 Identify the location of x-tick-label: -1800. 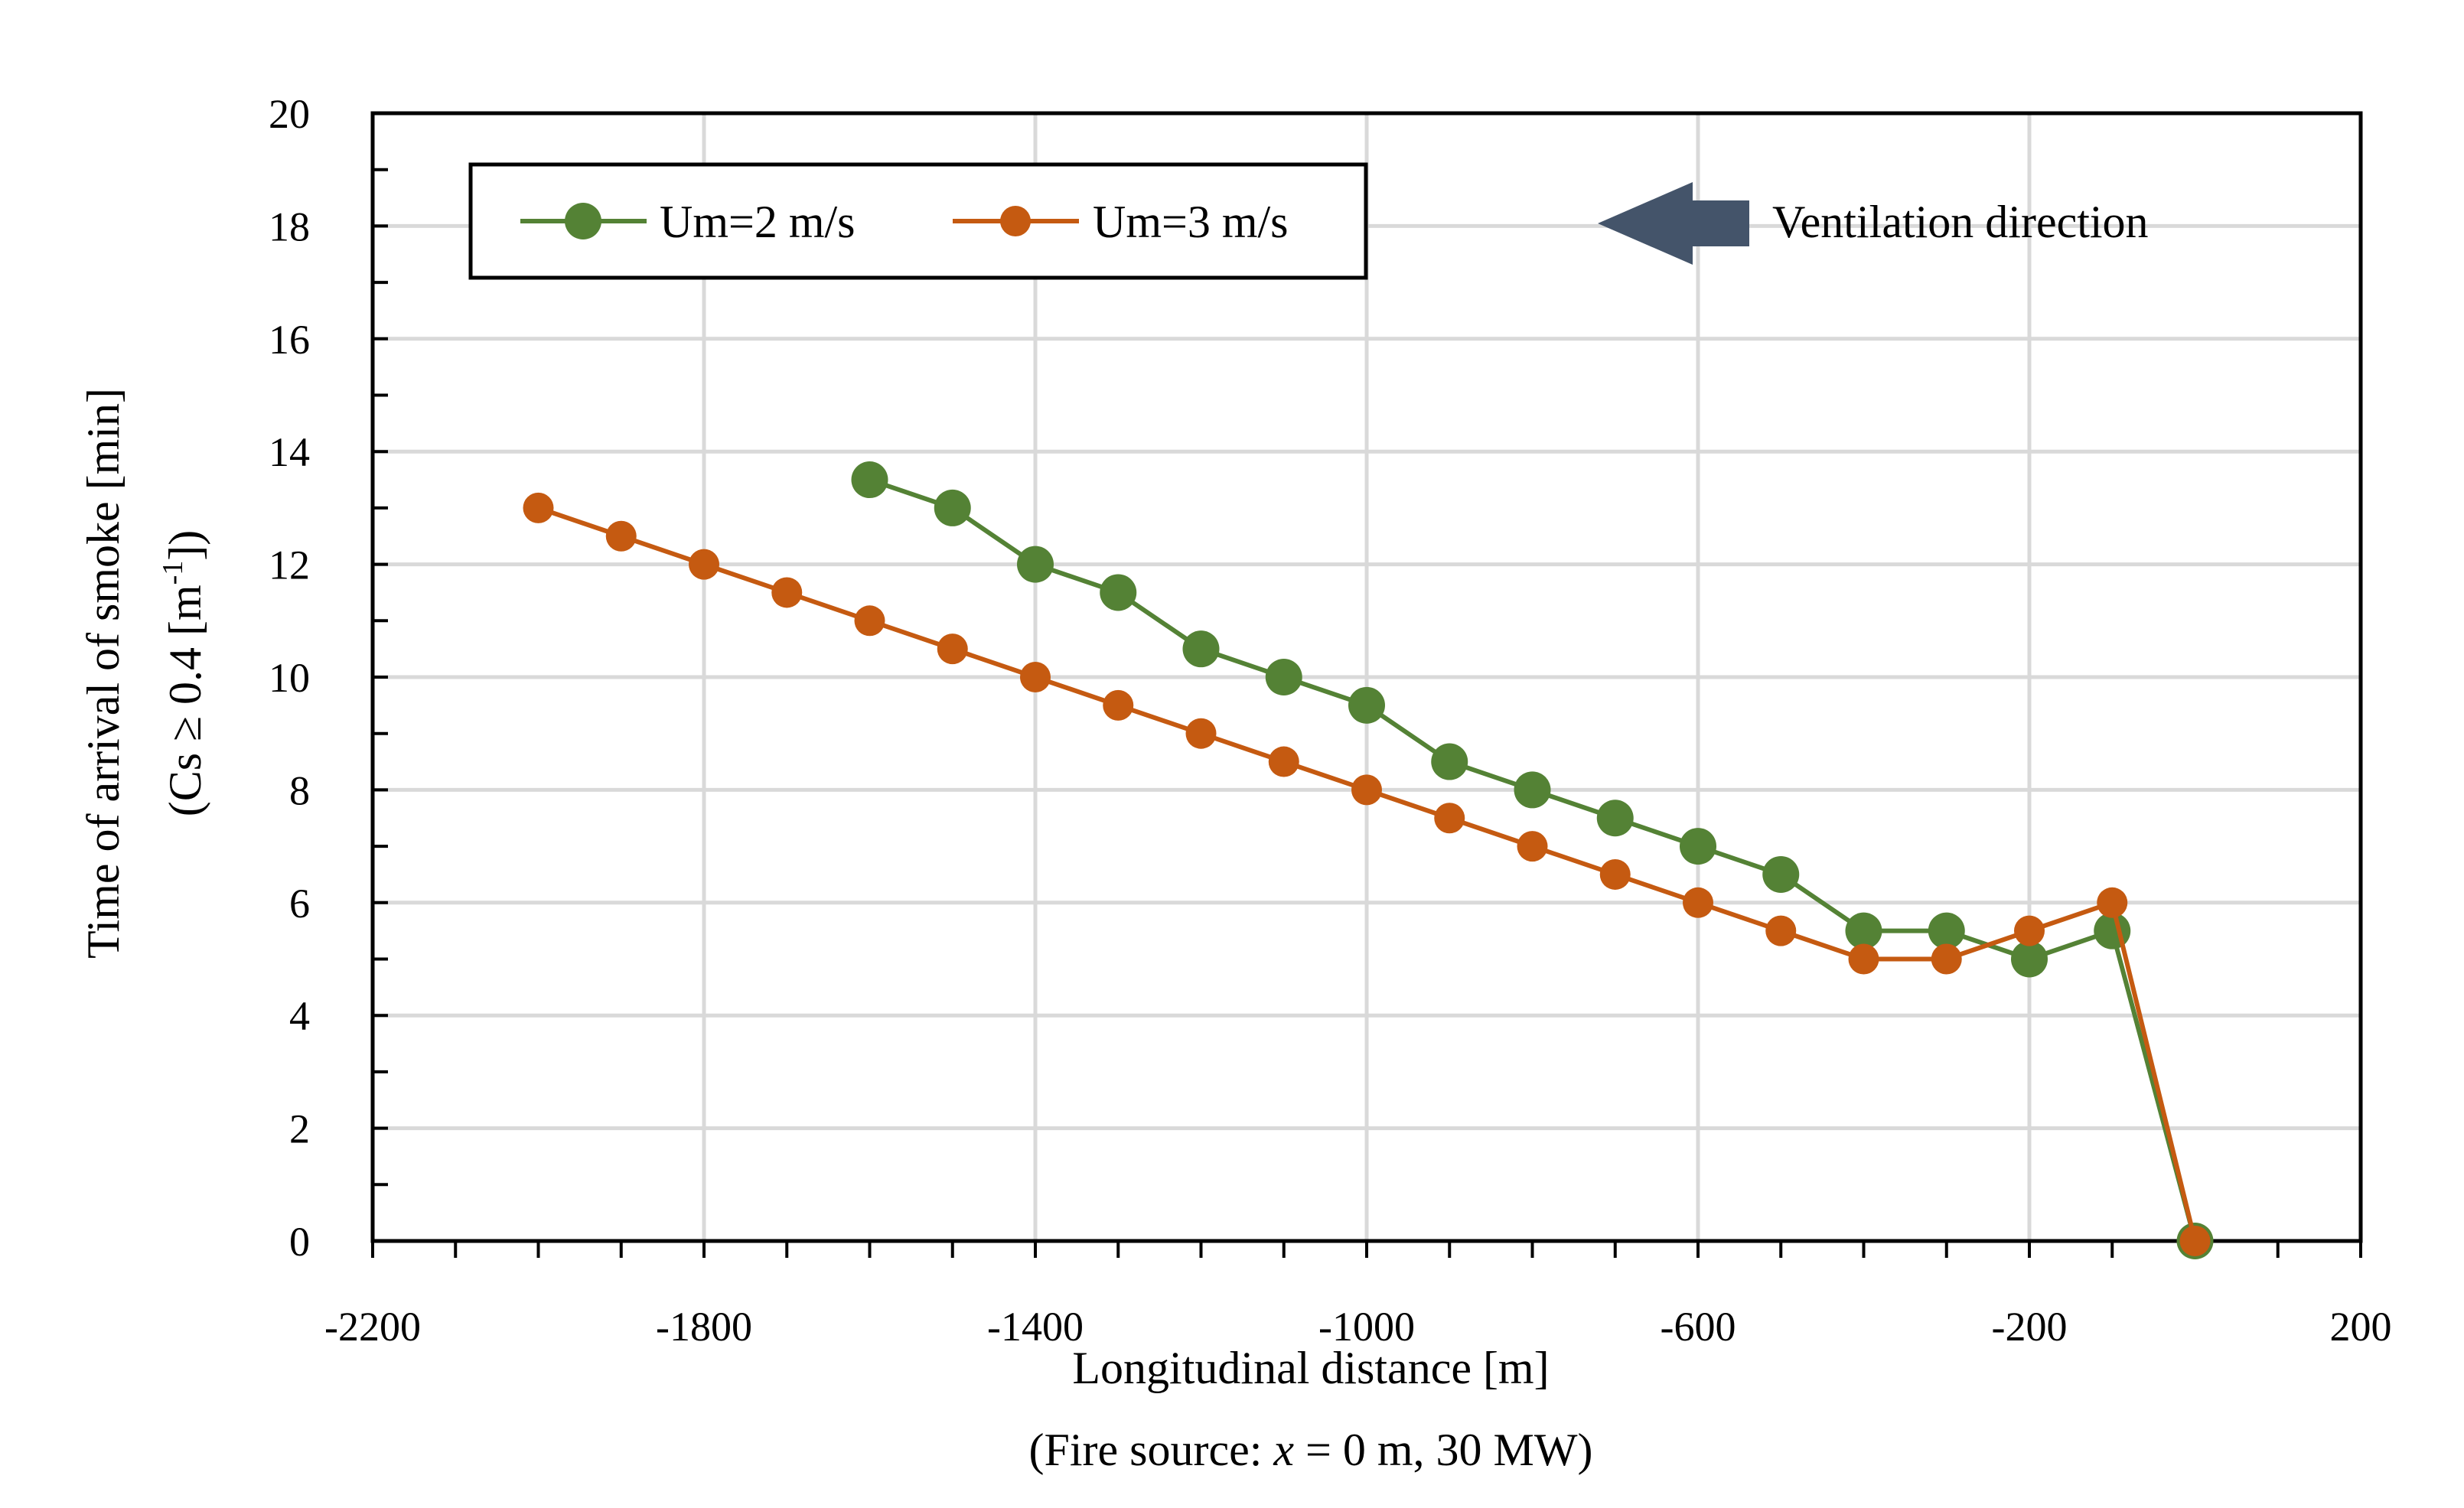
(704, 1327).